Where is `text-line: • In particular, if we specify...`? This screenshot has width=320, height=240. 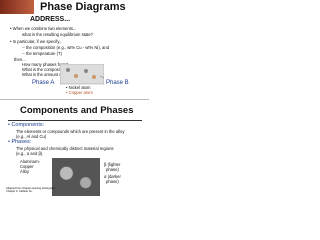
text-line: • In particular, if we specify... is located at coordinates (36, 41).